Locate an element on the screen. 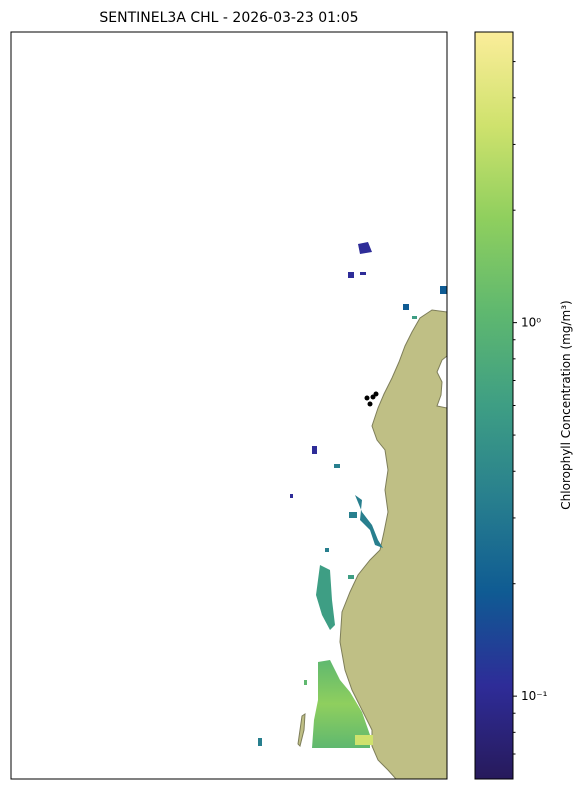 The width and height of the screenshot is (584, 790). colorbar-fill is located at coordinates (494, 405).